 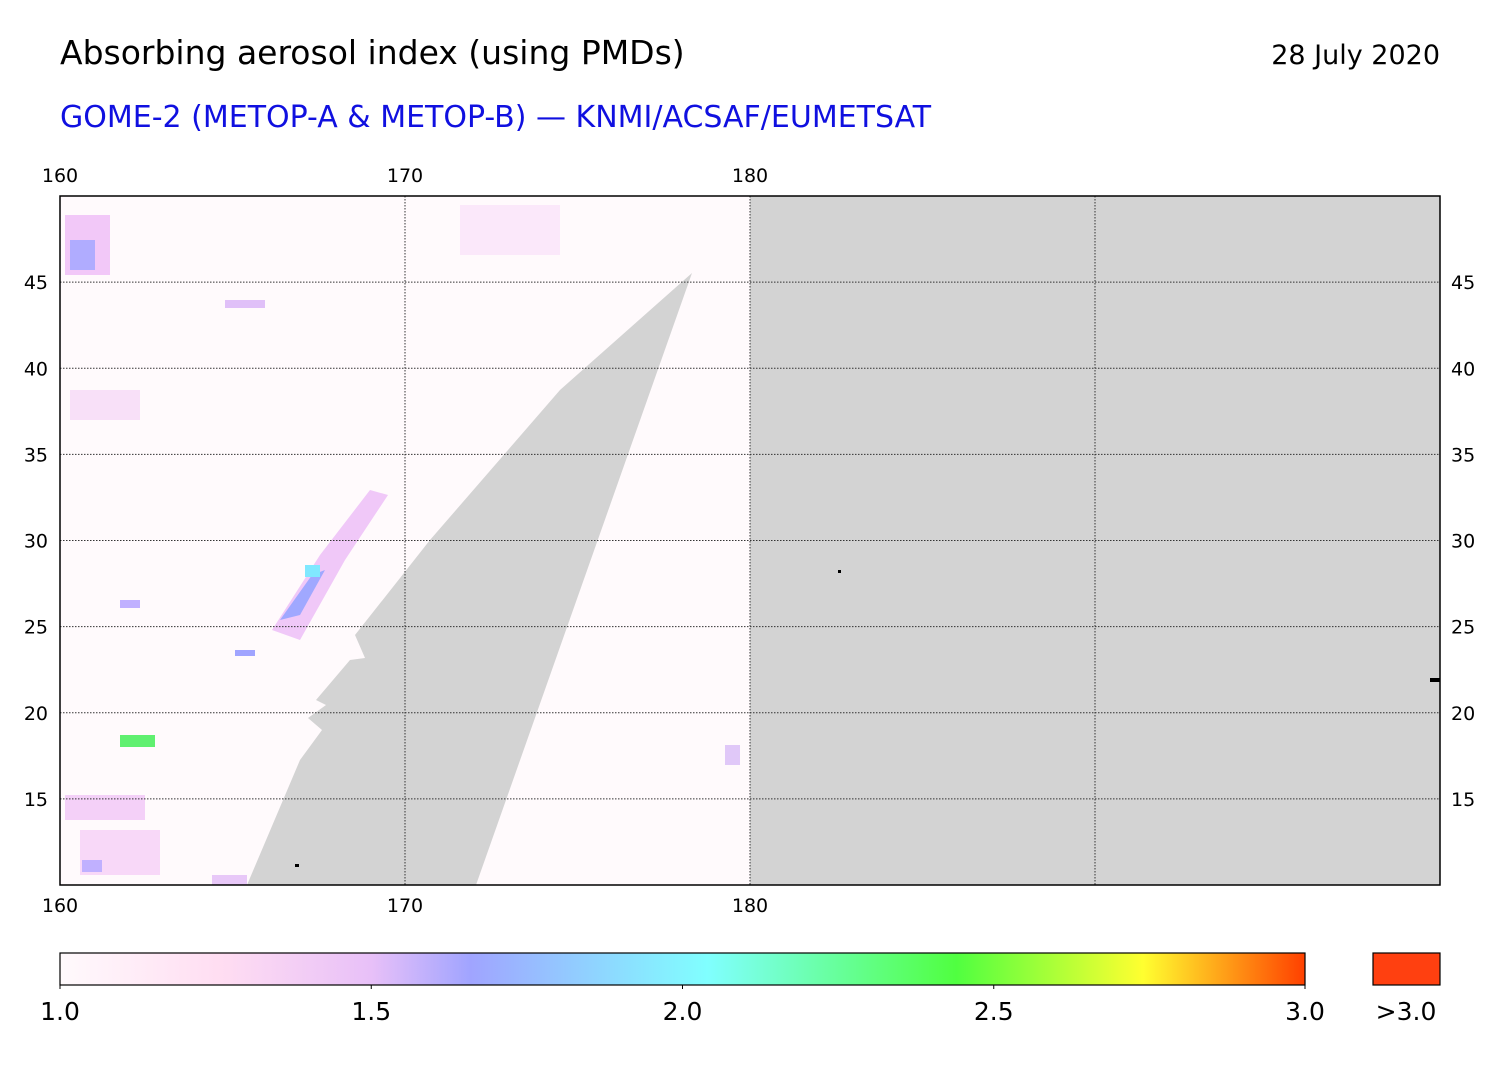 What do you see at coordinates (1406, 1011) in the screenshot?
I see `colorbar-overflow-label: >3.0` at bounding box center [1406, 1011].